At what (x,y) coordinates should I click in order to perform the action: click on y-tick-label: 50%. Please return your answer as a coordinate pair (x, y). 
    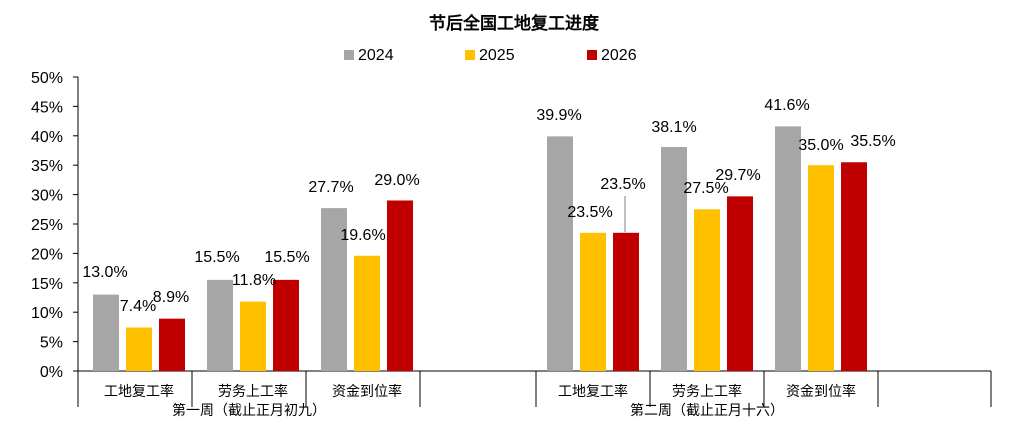
    Looking at the image, I should click on (47, 78).